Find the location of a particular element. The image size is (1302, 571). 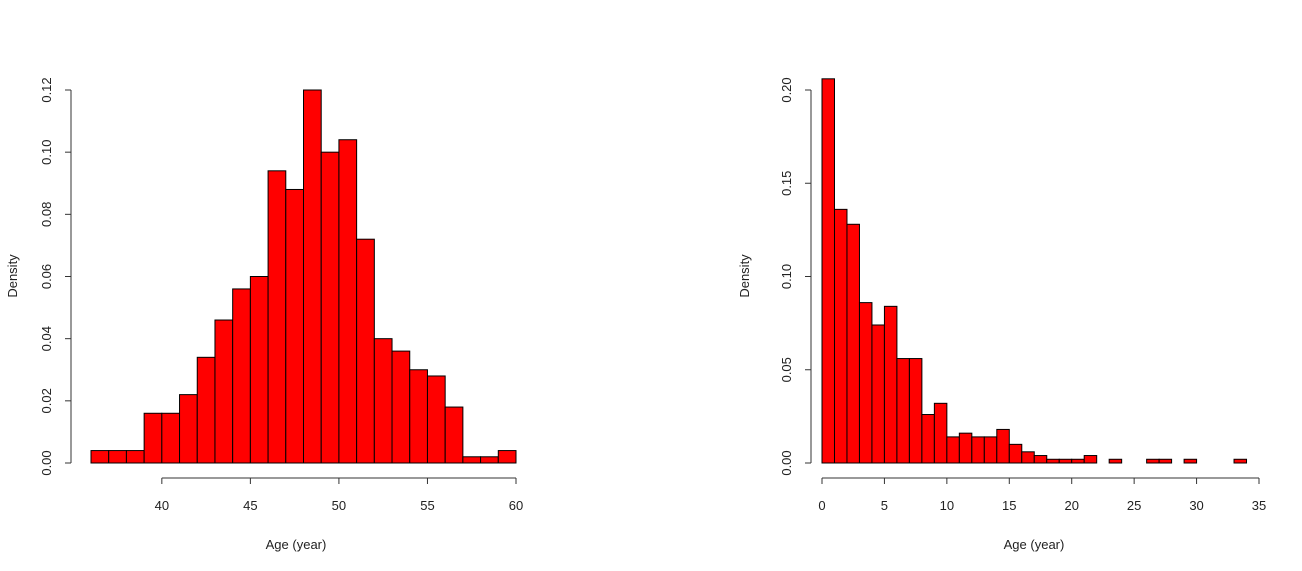

right-x-tick-label-6: 30 is located at coordinates (1196, 505).